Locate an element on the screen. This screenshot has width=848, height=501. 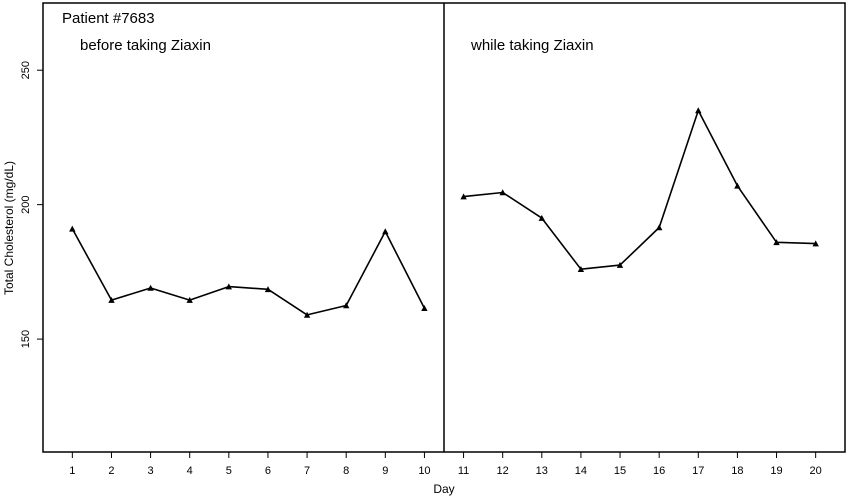
x-tick-label-10: 10 is located at coordinates (424, 471).